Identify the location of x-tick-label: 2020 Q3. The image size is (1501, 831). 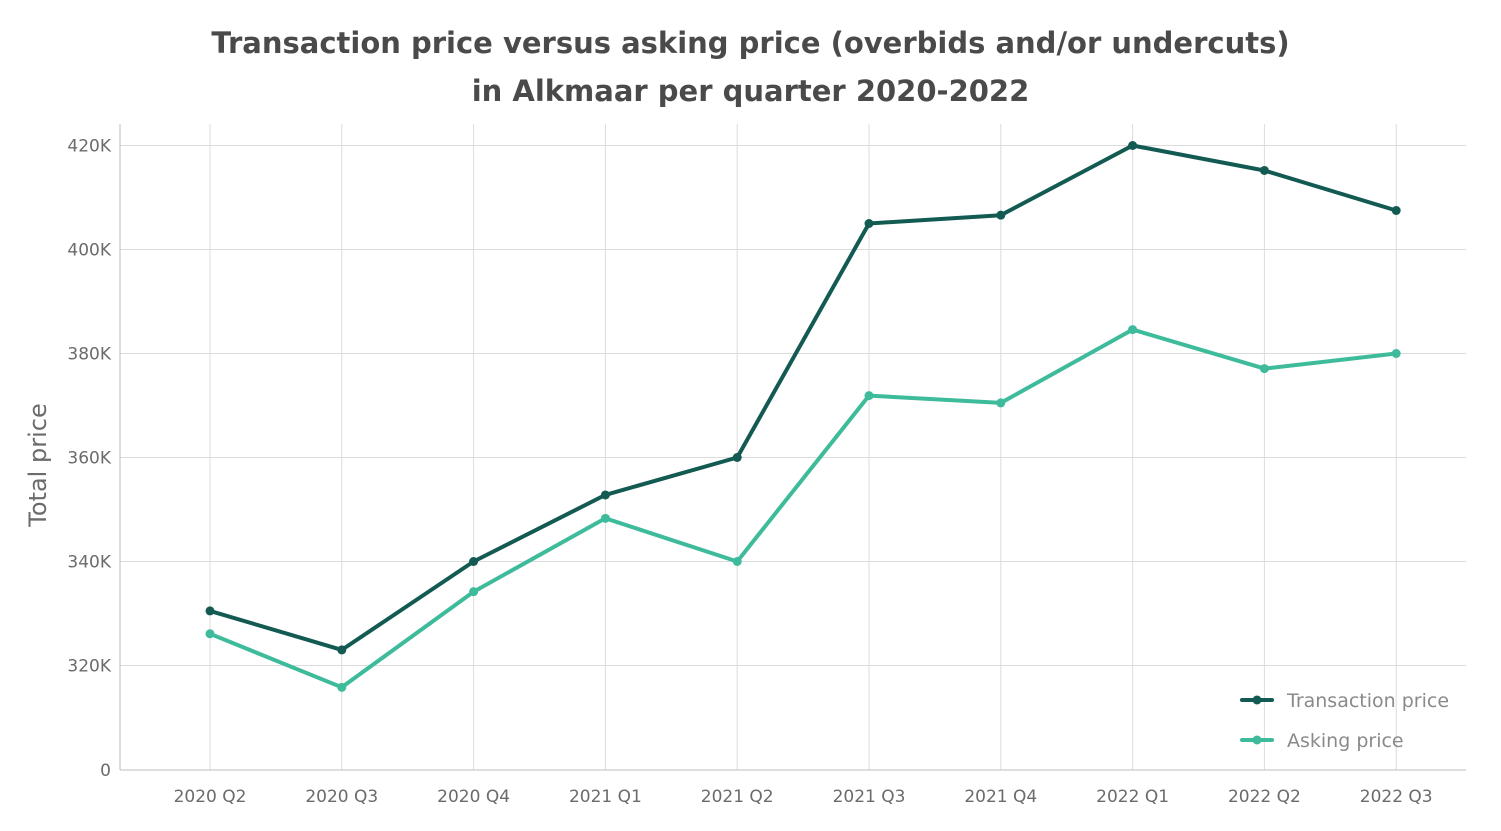
(341, 797).